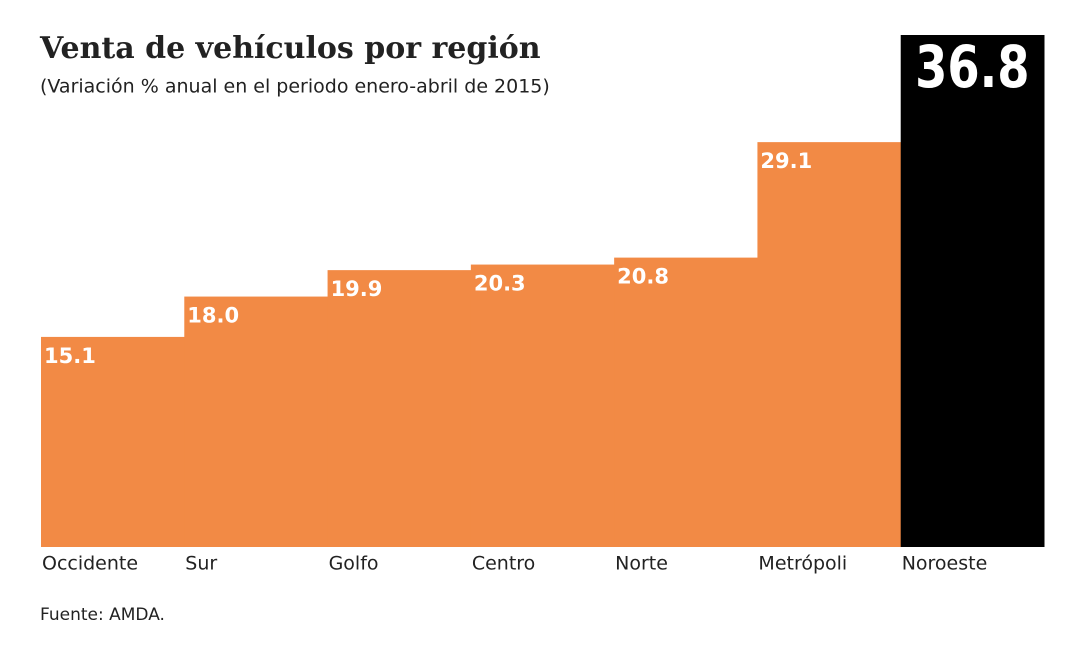 The height and width of the screenshot is (666, 1081). What do you see at coordinates (354, 564) in the screenshot?
I see `x-tick-label: Golfo` at bounding box center [354, 564].